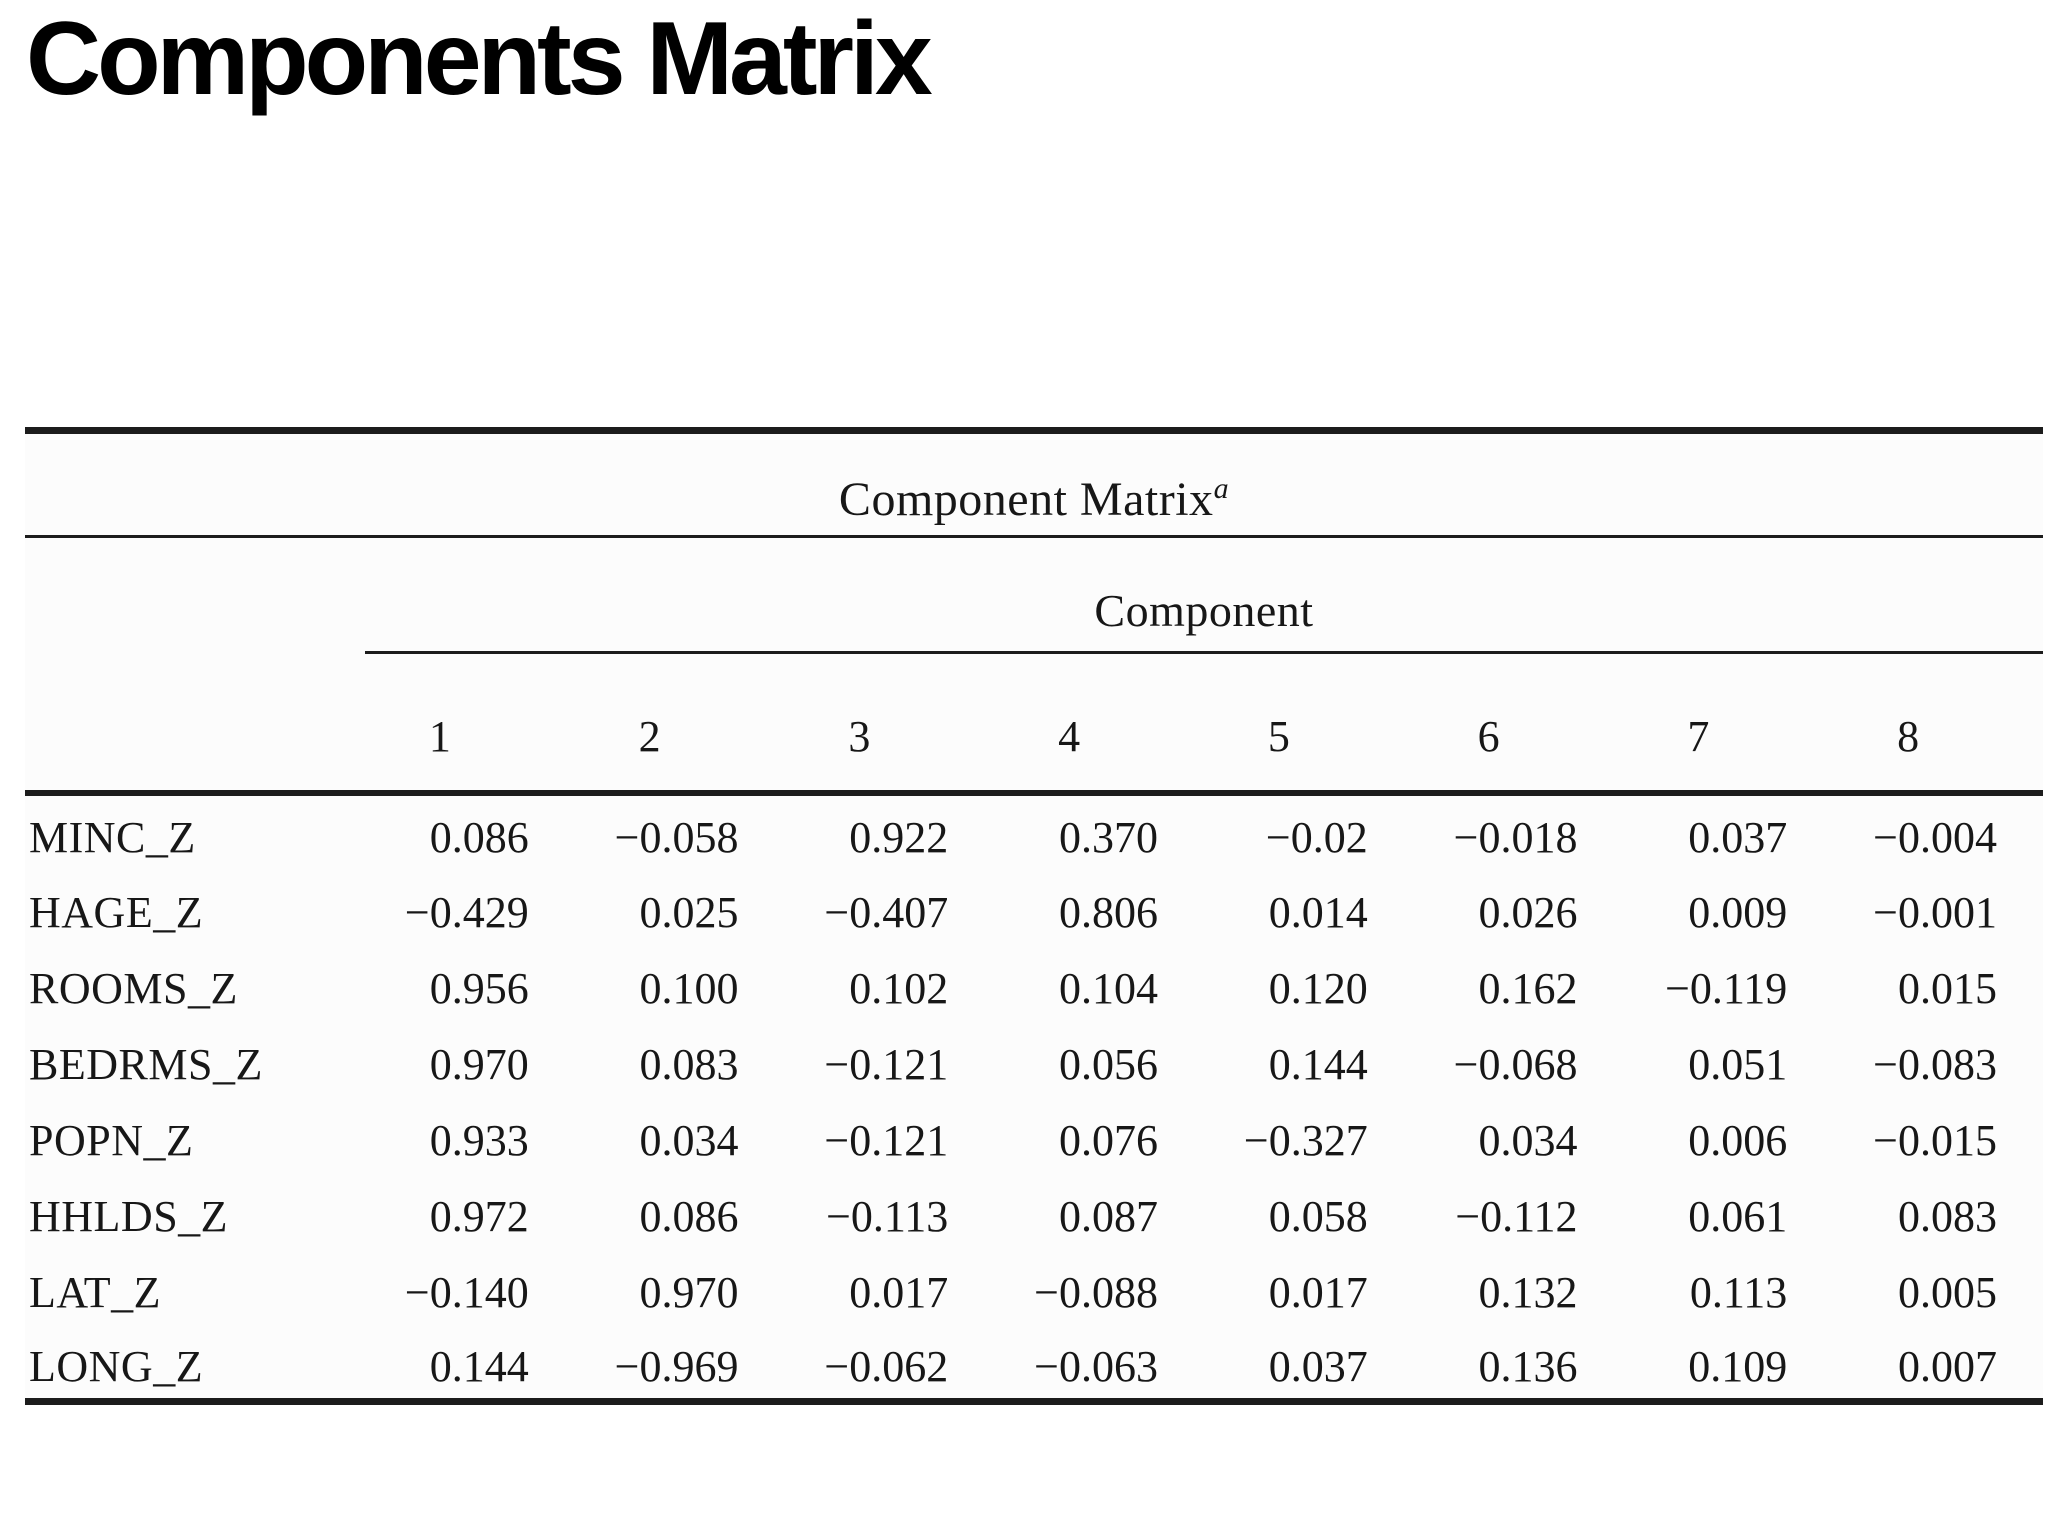 This screenshot has height=1536, width=2048. I want to click on matrix-value: 0.933, so click(479, 1140).